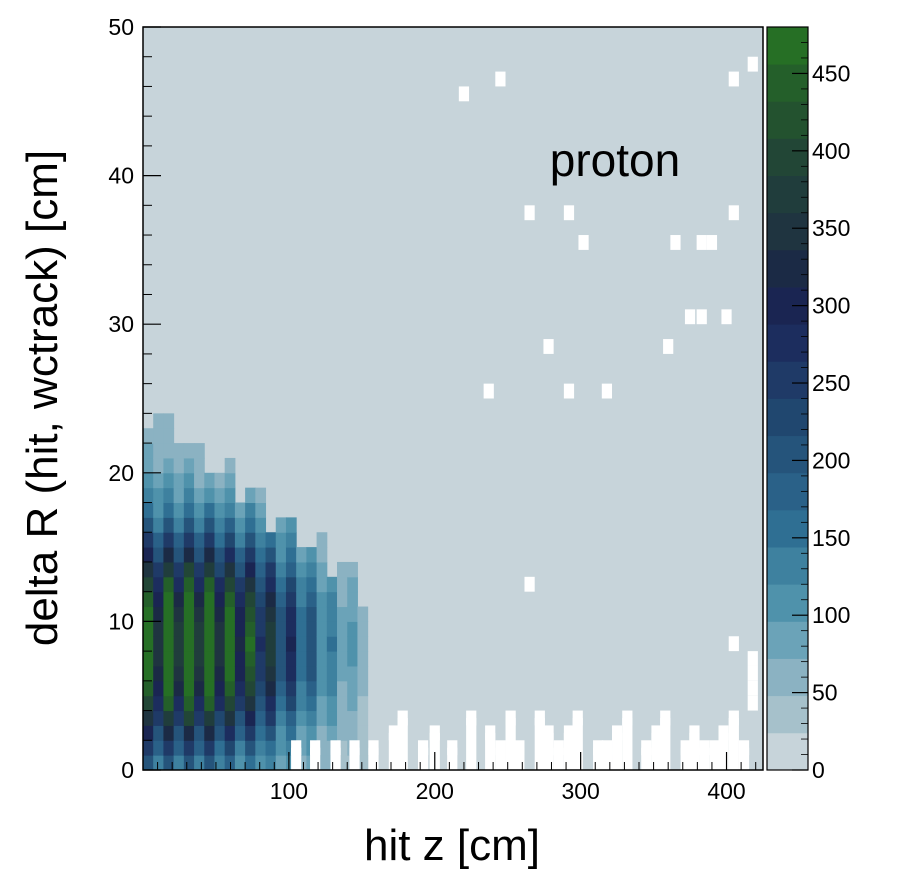  I want to click on color-scale-tick-label: 0, so click(818, 770).